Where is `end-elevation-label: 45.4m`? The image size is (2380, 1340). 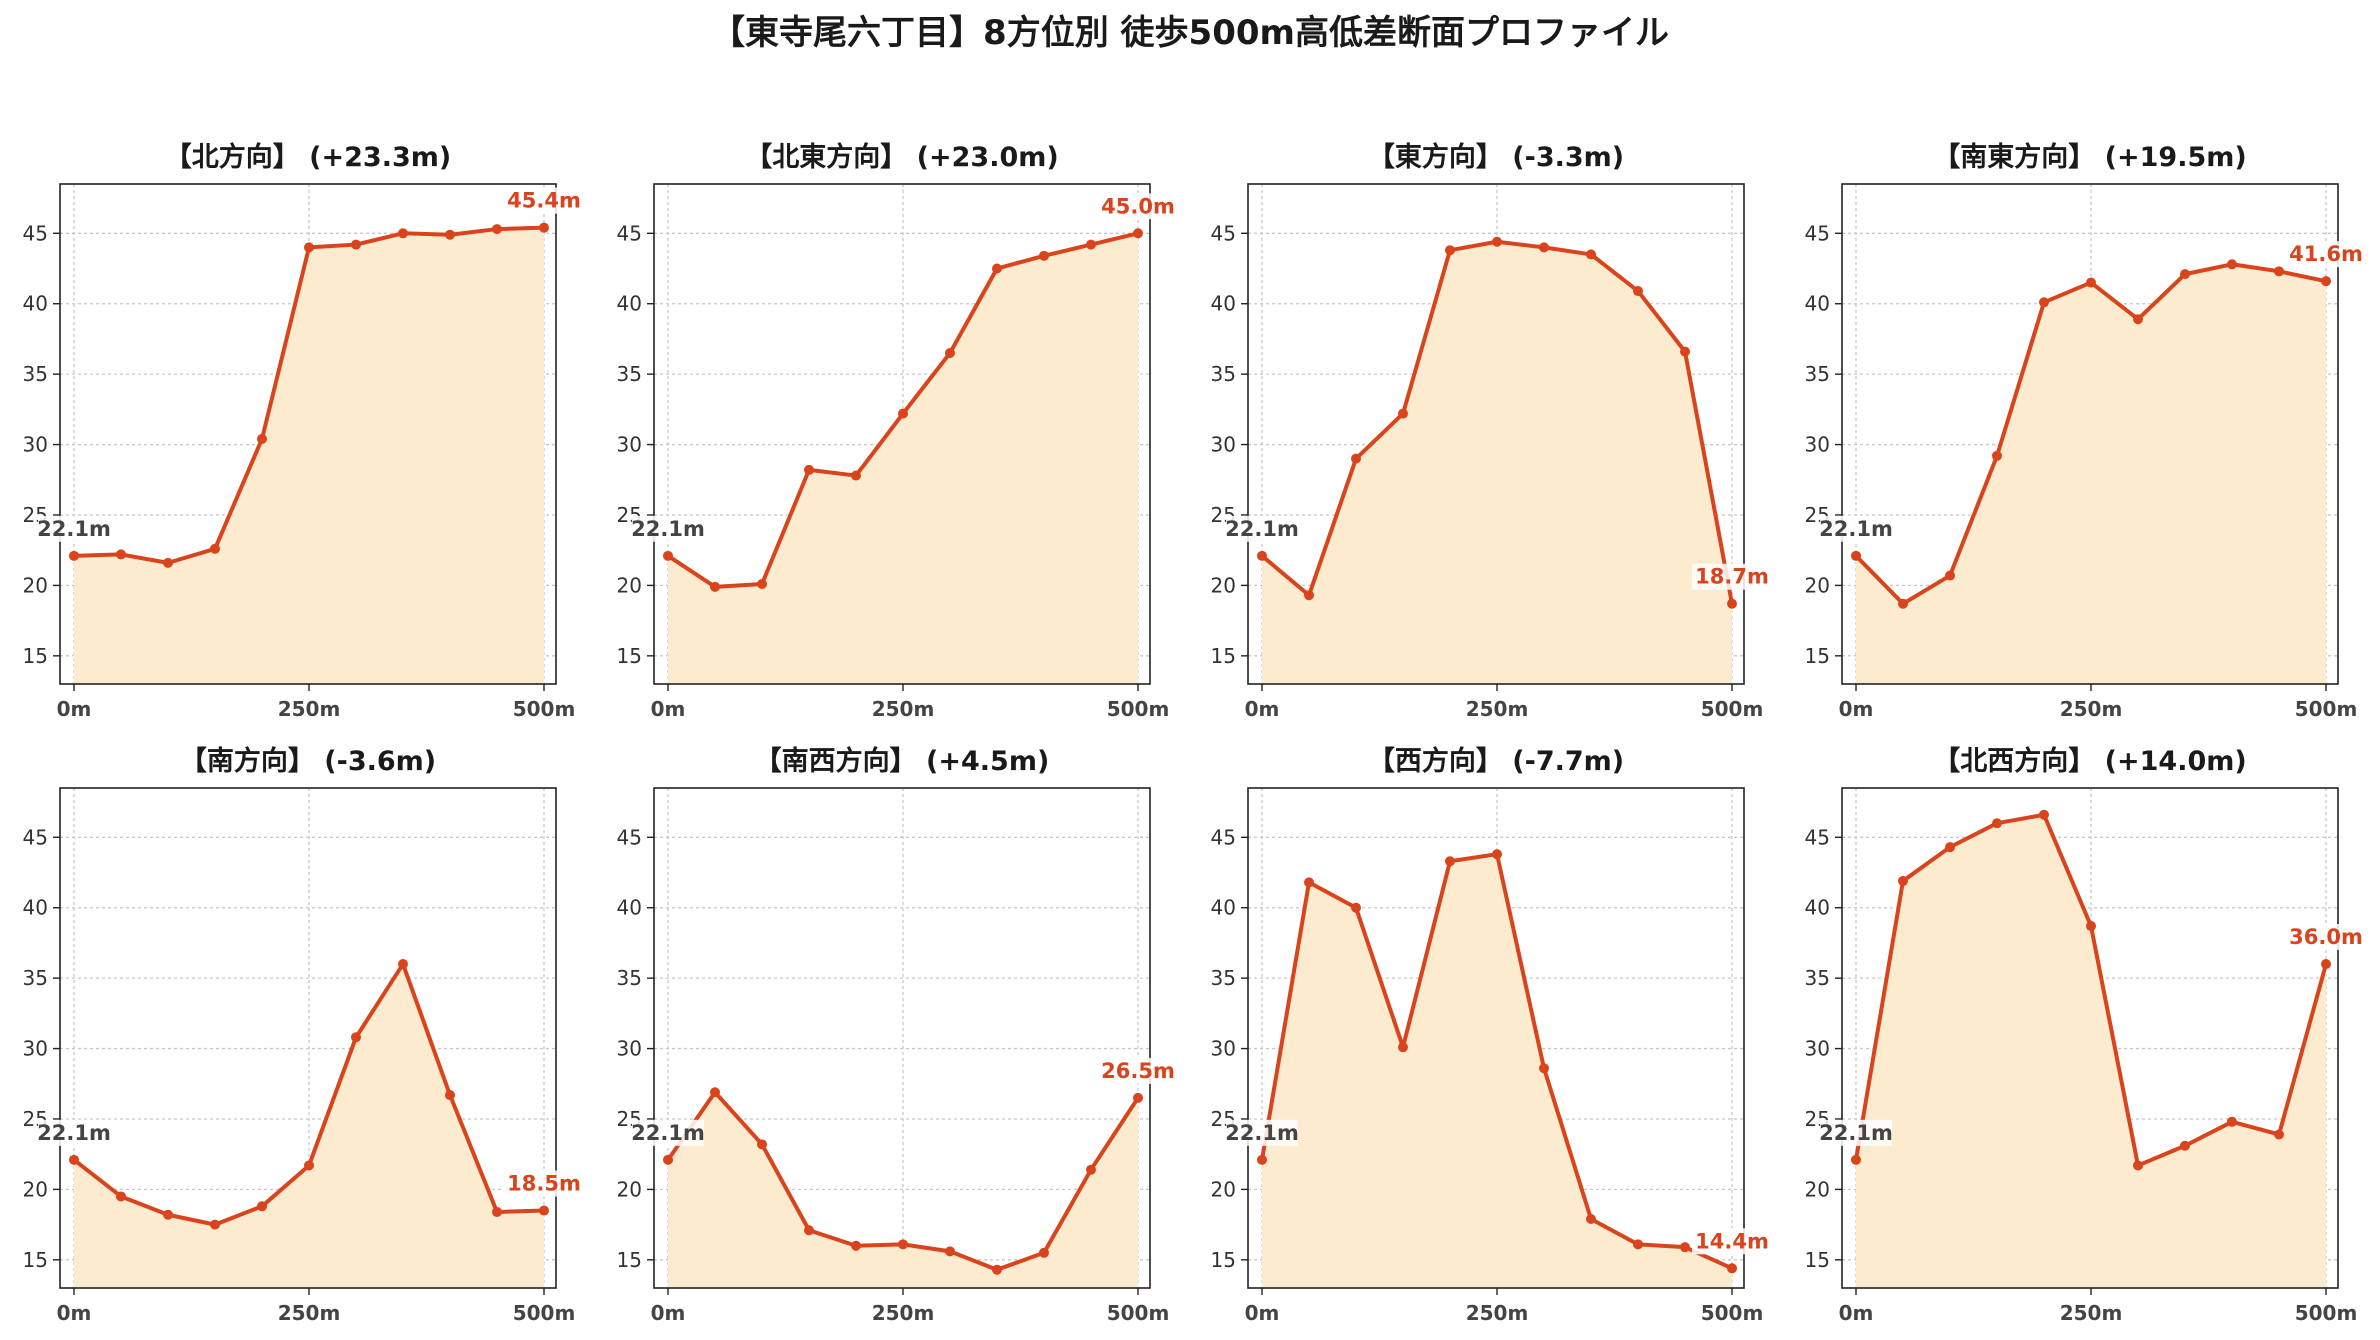 end-elevation-label: 45.4m is located at coordinates (544, 201).